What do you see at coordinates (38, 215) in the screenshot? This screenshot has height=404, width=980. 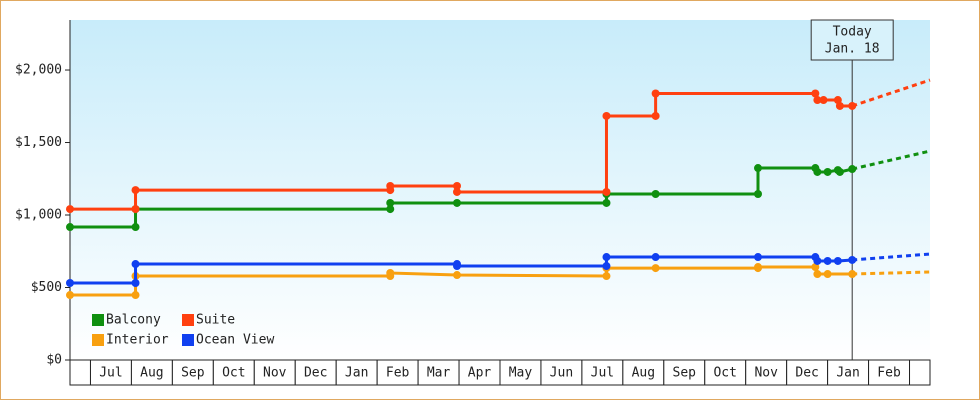 I see `y-tick-label: $1,000` at bounding box center [38, 215].